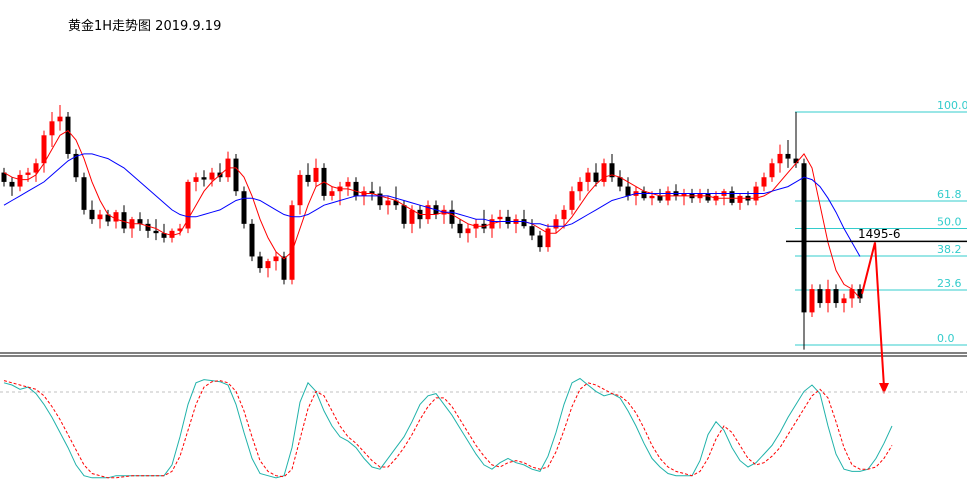 This screenshot has height=482, width=967. I want to click on projection-arrowhead, so click(884, 388).